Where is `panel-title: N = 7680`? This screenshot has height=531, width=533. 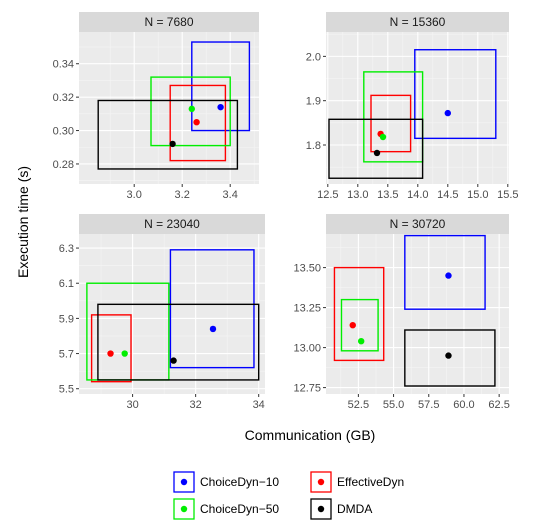
panel-title: N = 7680 is located at coordinates (168, 22).